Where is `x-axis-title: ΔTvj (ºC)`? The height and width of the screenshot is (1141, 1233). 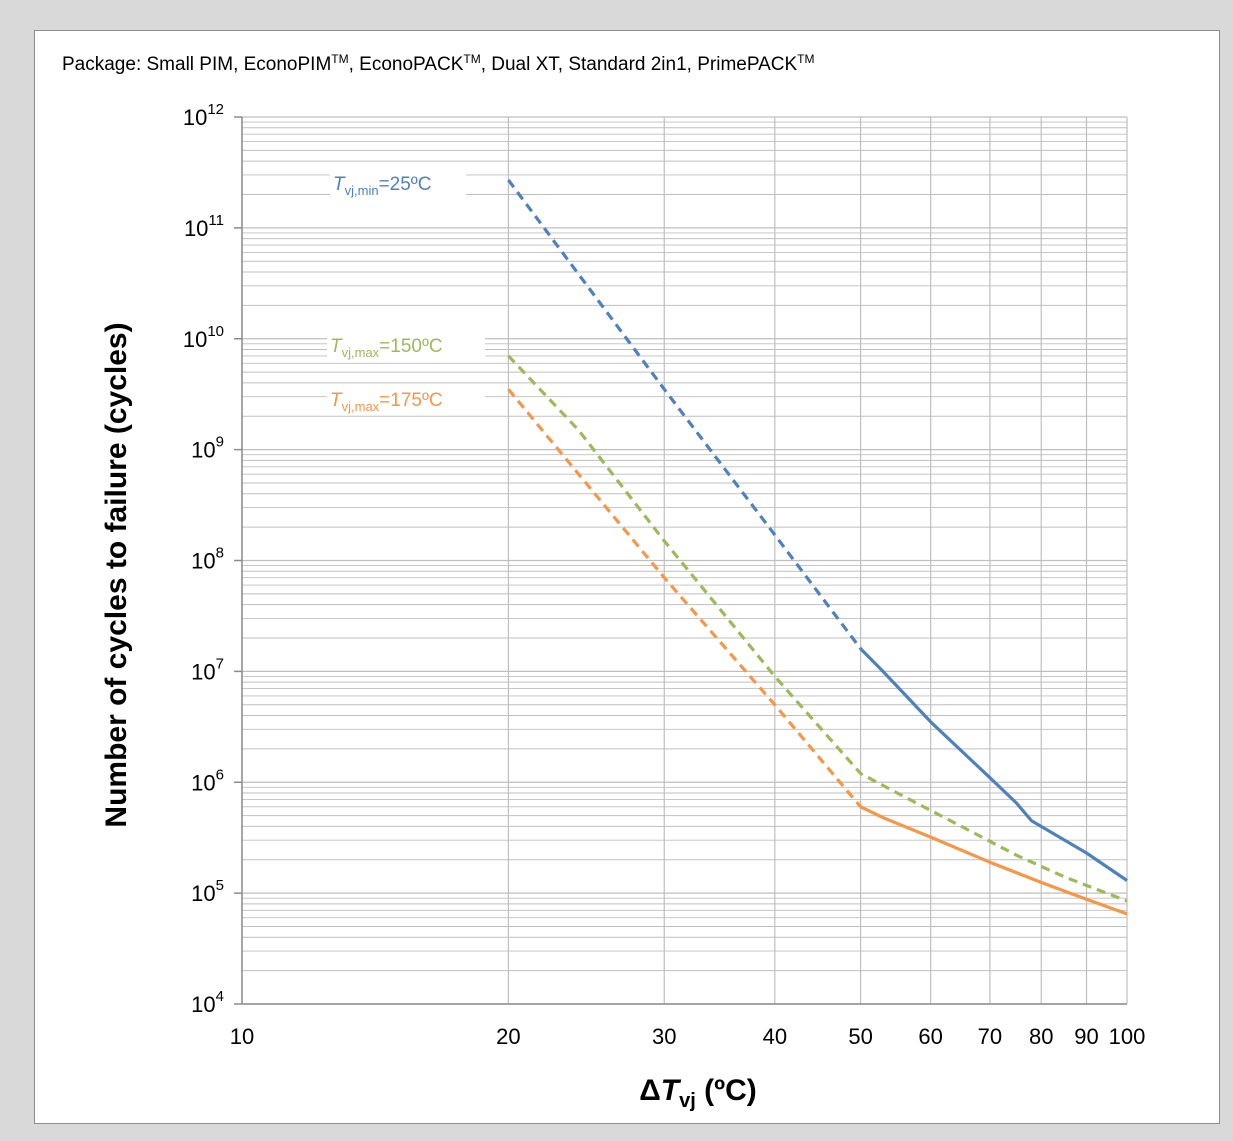 x-axis-title: ΔTvj (ºC) is located at coordinates (698, 1093).